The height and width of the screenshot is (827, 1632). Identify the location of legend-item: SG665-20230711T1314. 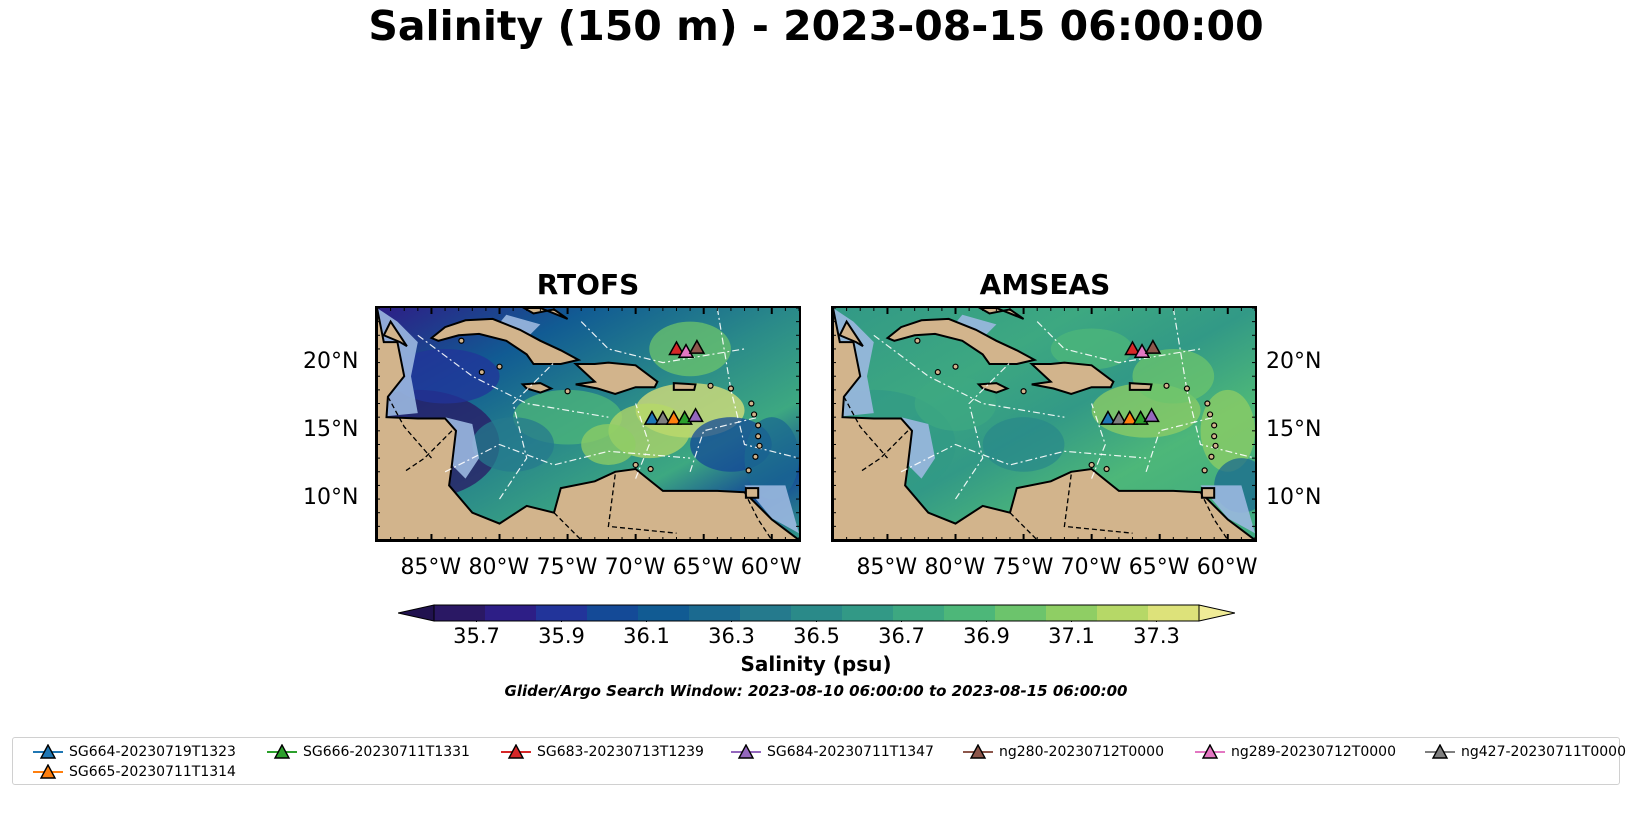
(134, 772).